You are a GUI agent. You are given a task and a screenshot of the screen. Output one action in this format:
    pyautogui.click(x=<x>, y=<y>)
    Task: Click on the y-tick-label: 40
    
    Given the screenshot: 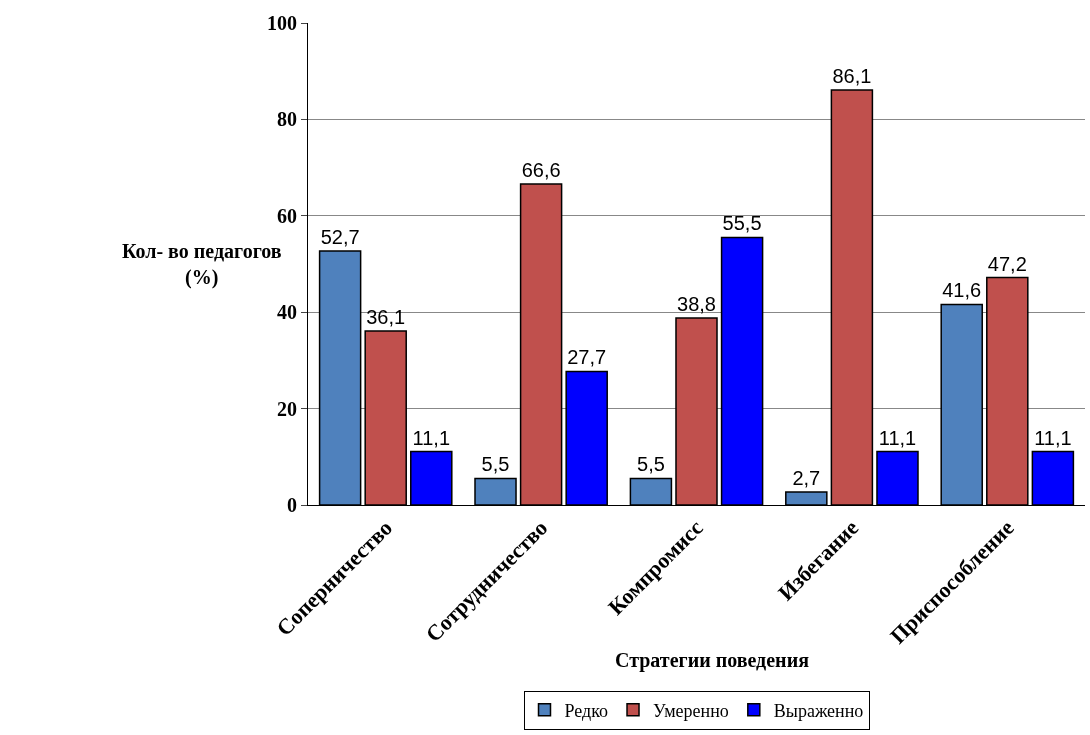 What is the action you would take?
    pyautogui.click(x=287, y=312)
    